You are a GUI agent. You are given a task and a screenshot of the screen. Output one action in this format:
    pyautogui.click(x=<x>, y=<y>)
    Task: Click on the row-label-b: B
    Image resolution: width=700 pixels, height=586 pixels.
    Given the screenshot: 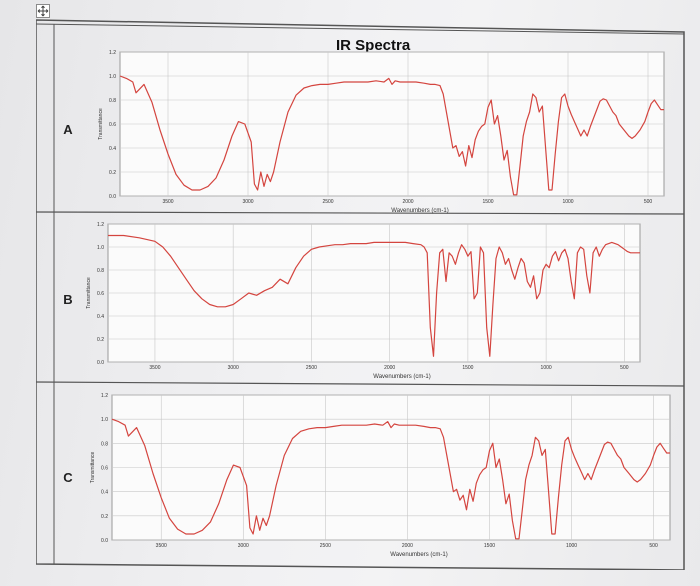 What is the action you would take?
    pyautogui.click(x=68, y=299)
    